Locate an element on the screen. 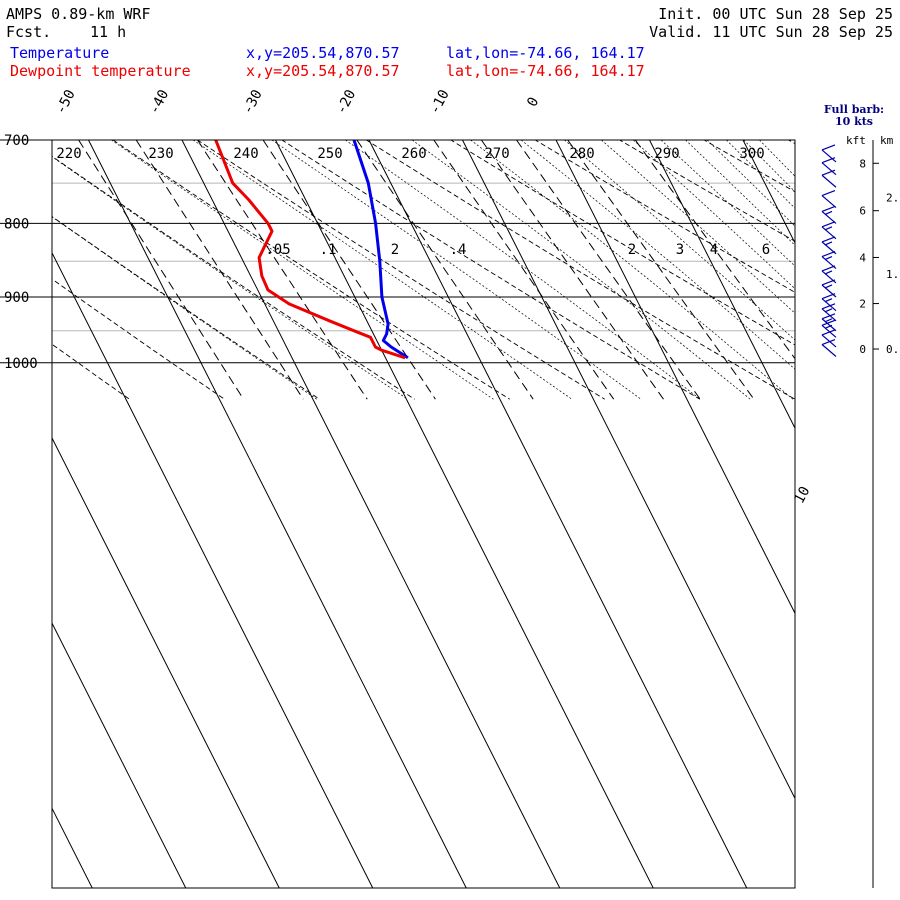  temperature-line is located at coordinates (380, 250).